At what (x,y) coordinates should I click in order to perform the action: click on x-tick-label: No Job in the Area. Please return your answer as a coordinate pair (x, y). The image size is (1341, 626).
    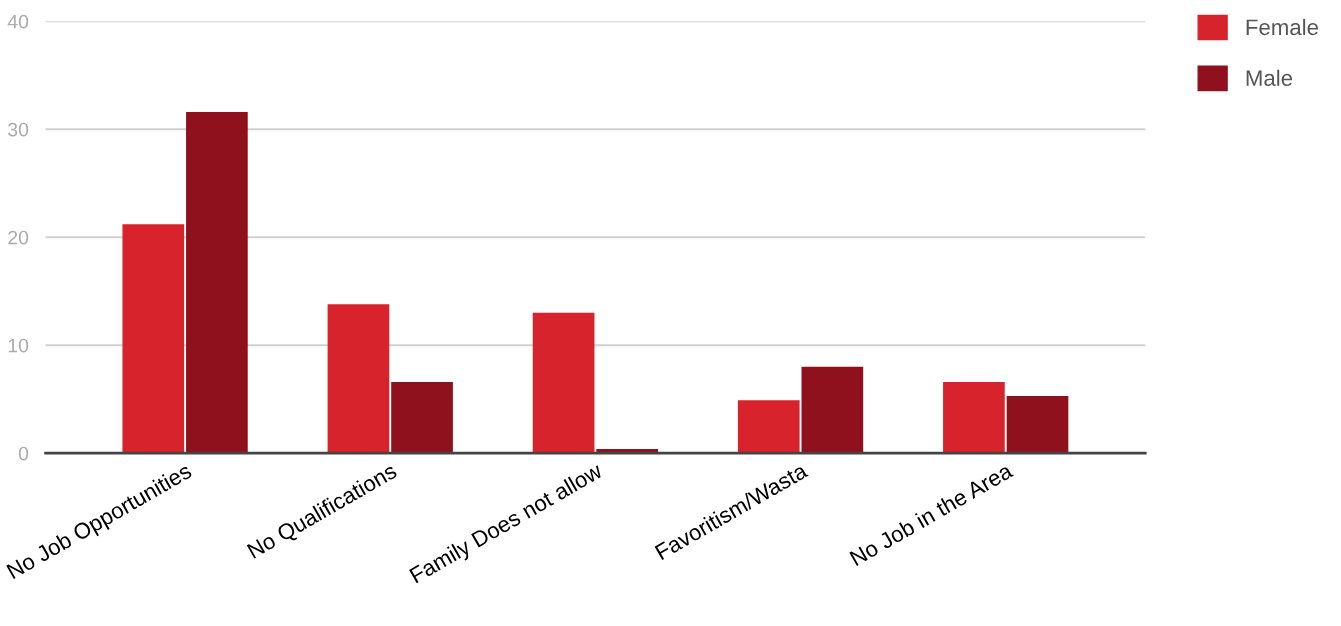
    Looking at the image, I should click on (931, 514).